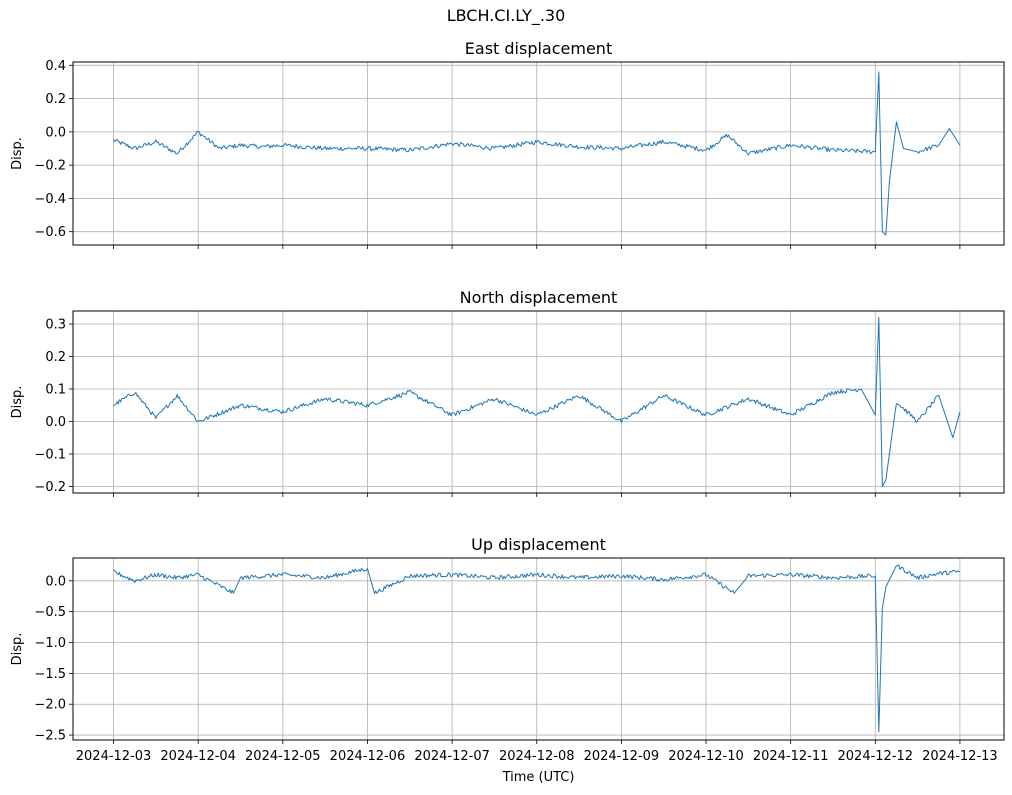  Describe the element at coordinates (50, 705) in the screenshot. I see `y-tick-label: −2.0` at that location.